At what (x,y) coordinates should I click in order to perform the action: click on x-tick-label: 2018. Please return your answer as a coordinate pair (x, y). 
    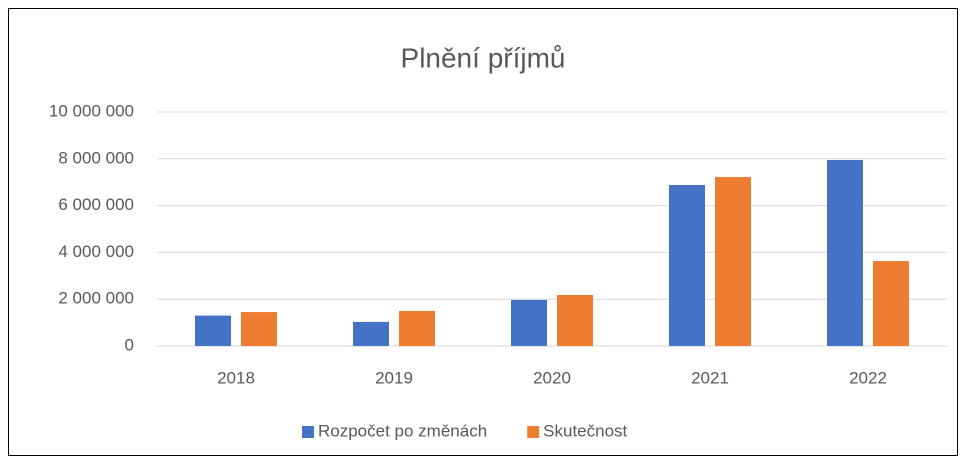
    Looking at the image, I should click on (236, 377).